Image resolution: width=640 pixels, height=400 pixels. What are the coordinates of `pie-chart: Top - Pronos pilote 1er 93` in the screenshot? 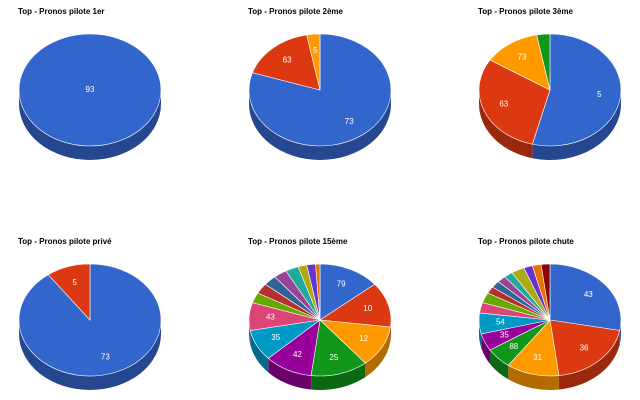 It's located at (90, 83).